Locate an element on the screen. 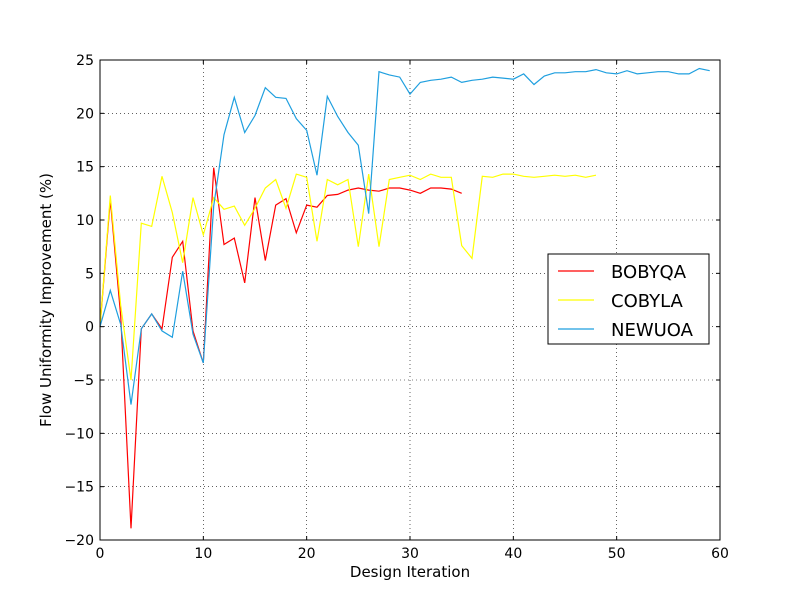 The height and width of the screenshot is (600, 800). x-tick-label: 0 is located at coordinates (100, 554).